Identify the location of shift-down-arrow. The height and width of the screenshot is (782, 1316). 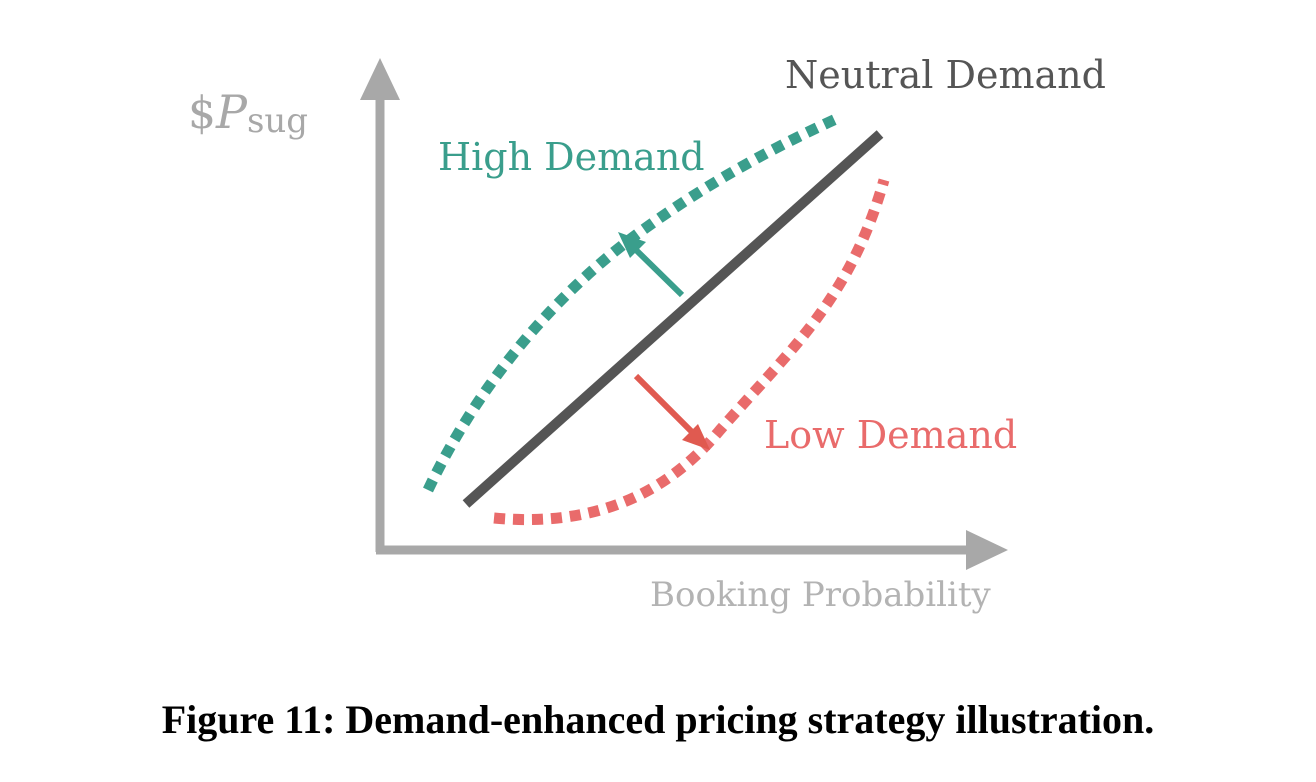
(671, 411).